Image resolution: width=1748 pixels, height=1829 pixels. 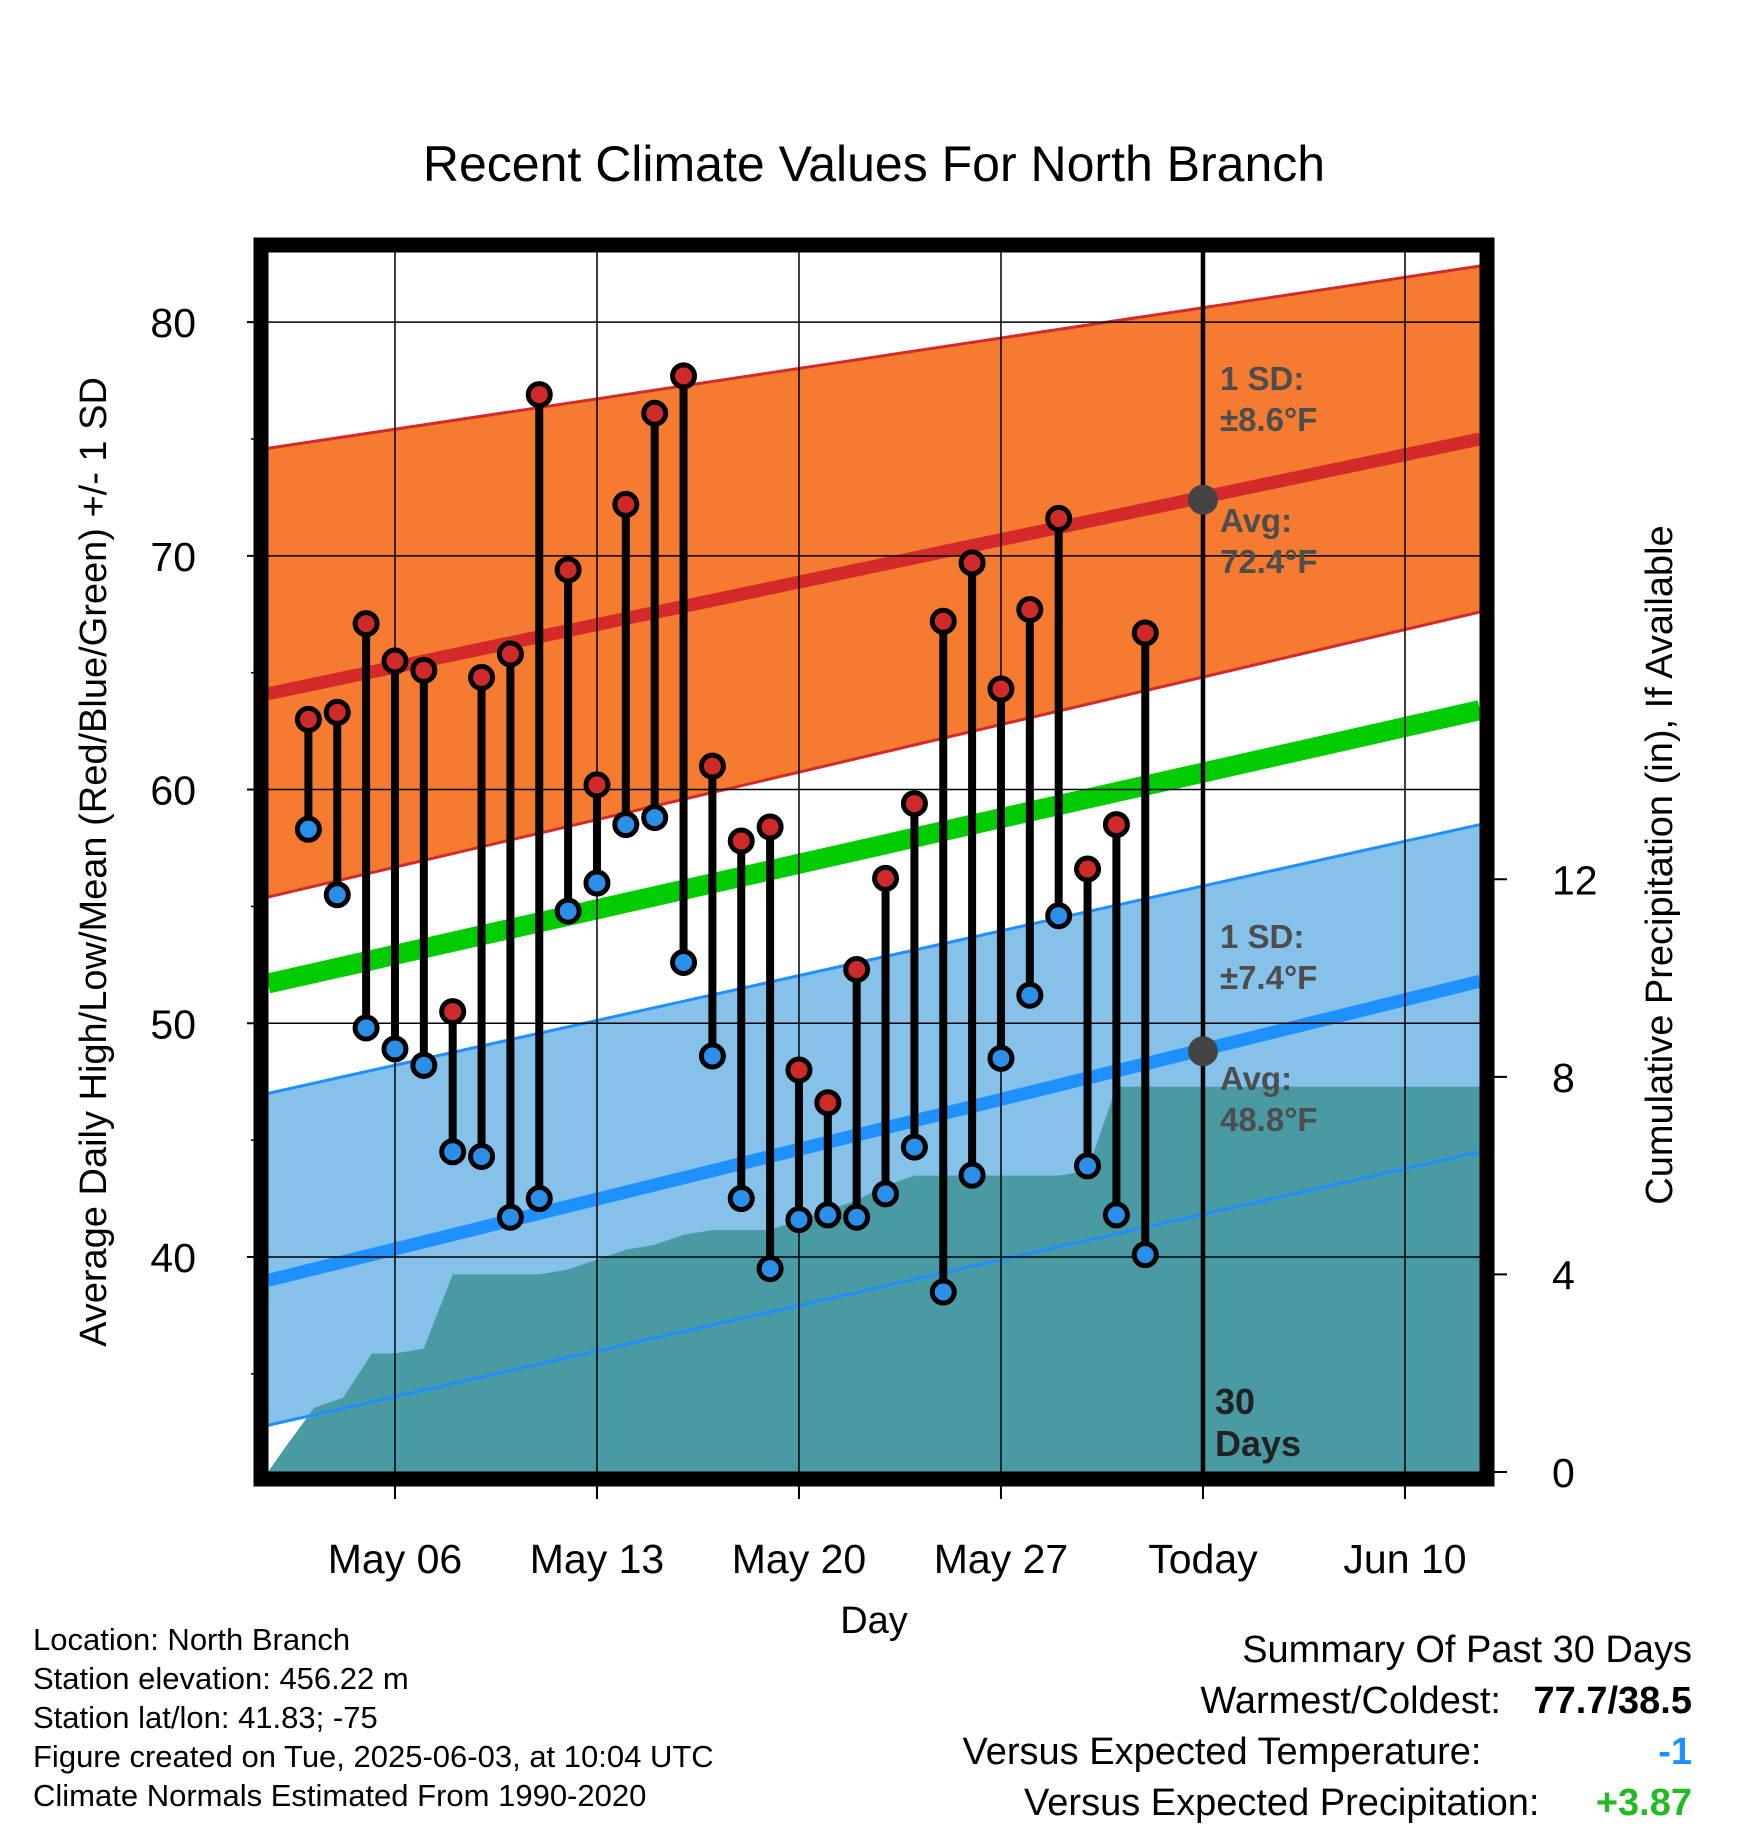 I want to click on low-upper-edge, so click(x=874, y=959).